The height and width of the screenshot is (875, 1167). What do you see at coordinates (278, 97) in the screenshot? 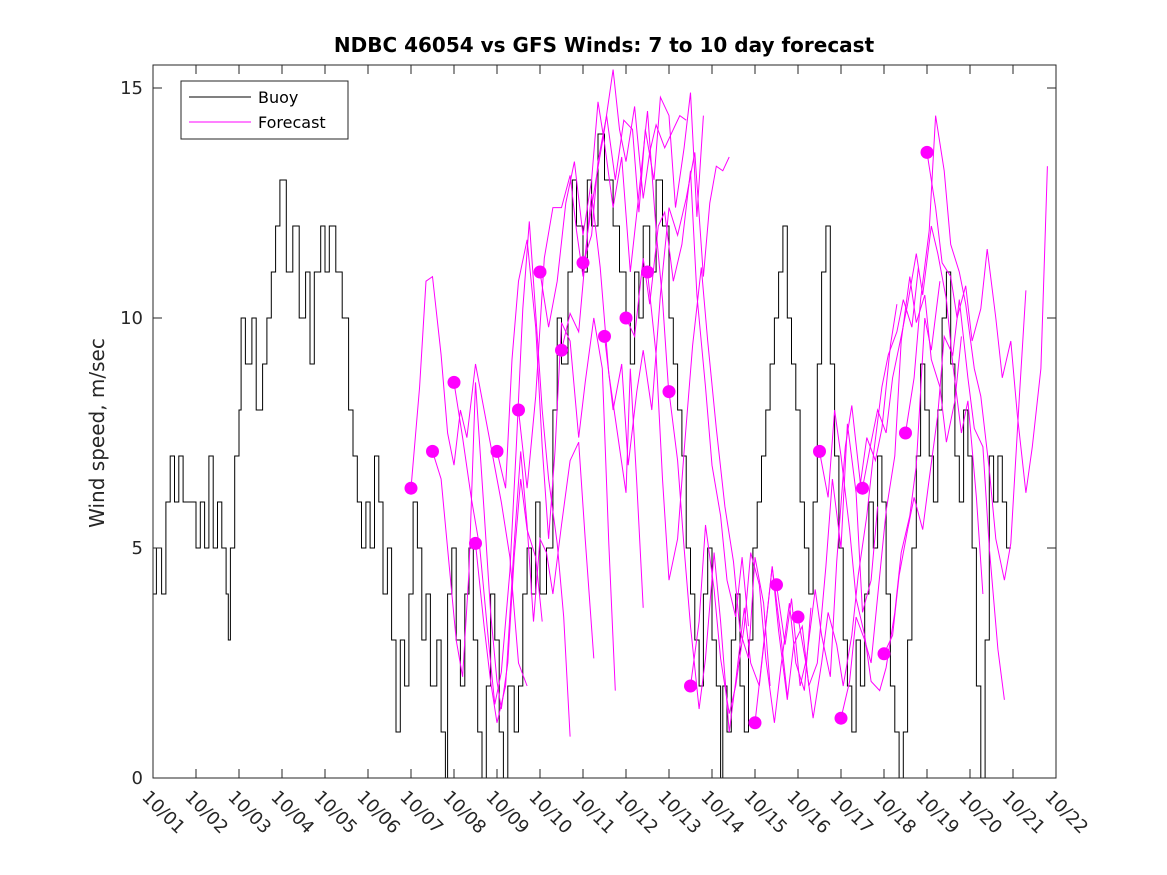
I see `legend-buoy-label: Buoy` at bounding box center [278, 97].